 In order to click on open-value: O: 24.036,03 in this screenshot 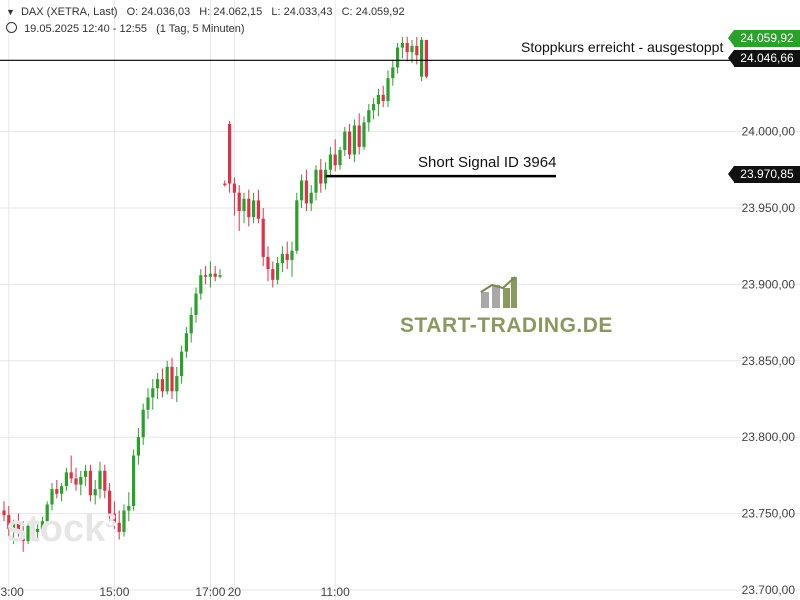, I will do `click(158, 12)`.